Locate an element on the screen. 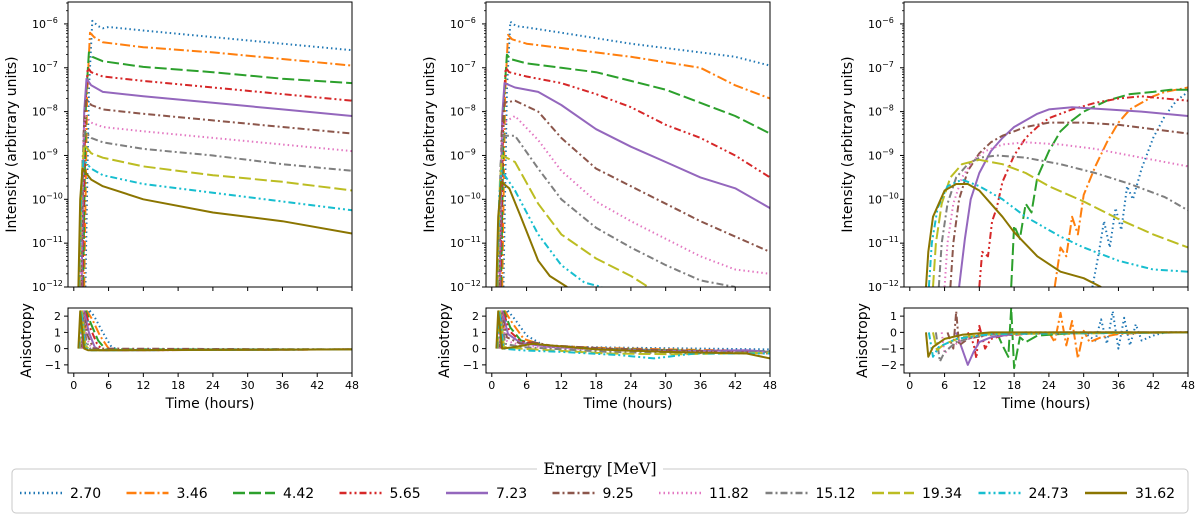  anisotropy-series-3.46 is located at coordinates (217, 331).